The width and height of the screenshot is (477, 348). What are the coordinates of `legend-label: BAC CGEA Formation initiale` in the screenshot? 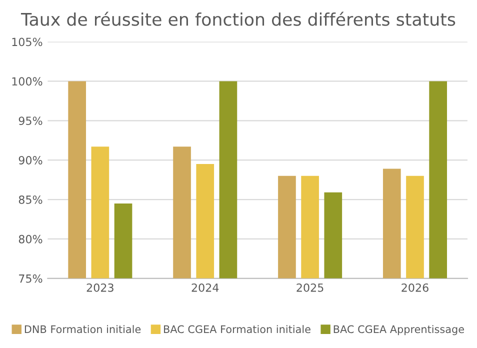 It's located at (237, 329).